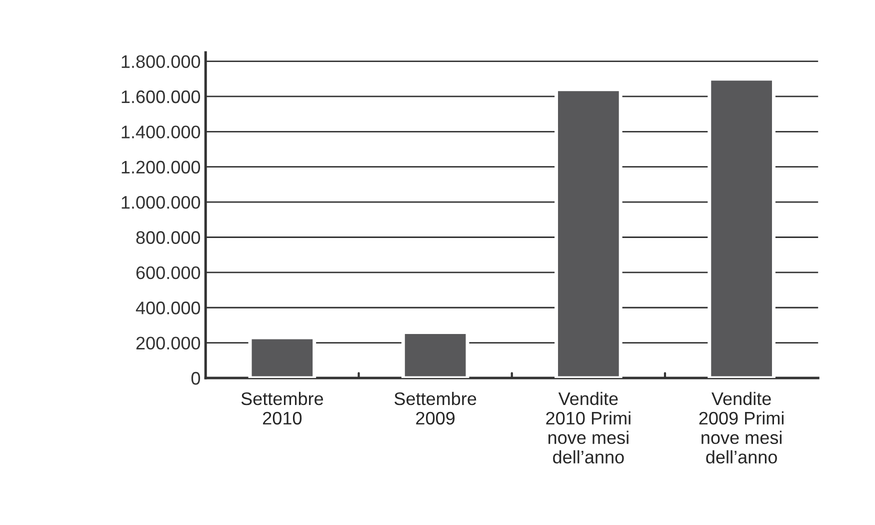  Describe the element at coordinates (195, 378) in the screenshot. I see `y-tick-label: 0` at that location.